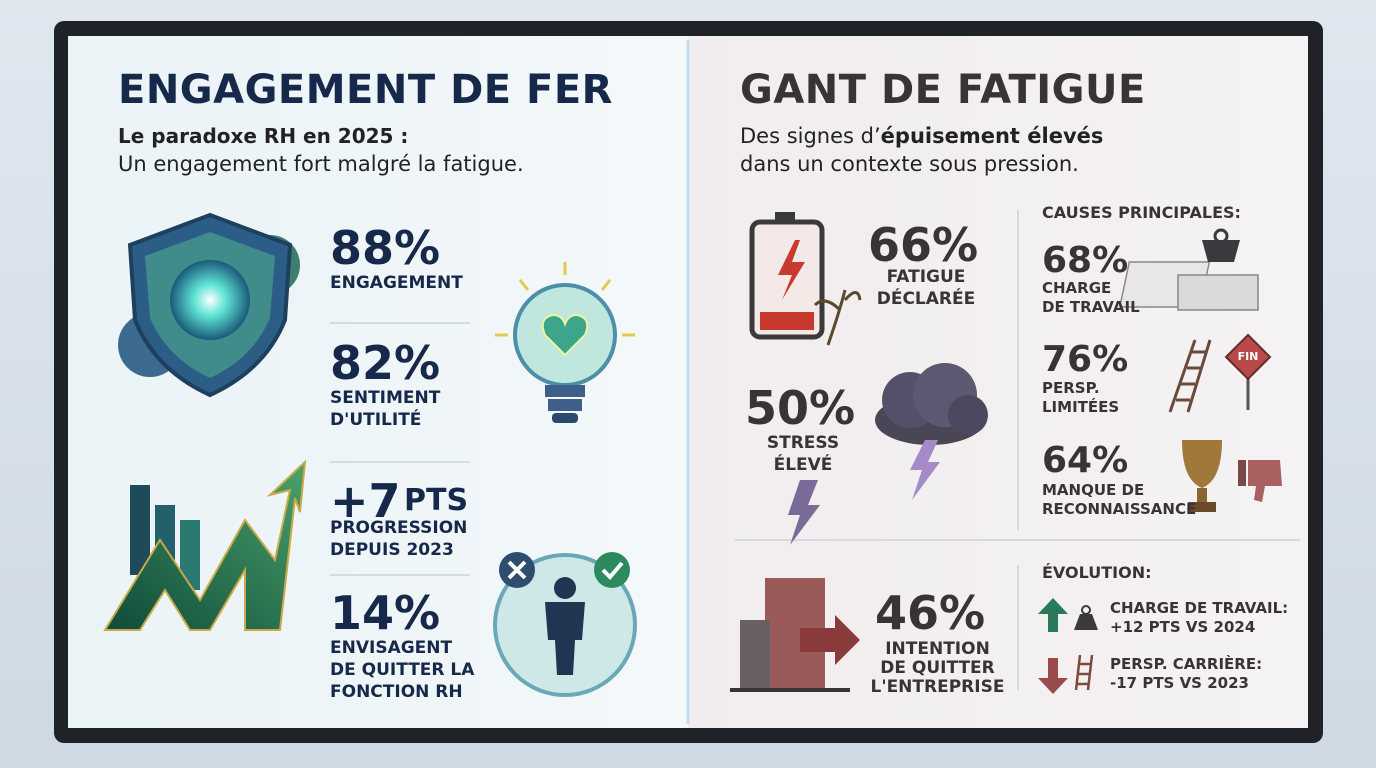 Image resolution: width=1376 pixels, height=768 pixels. What do you see at coordinates (909, 164) in the screenshot?
I see `right-subtitle: dans un contexte sous pression.` at bounding box center [909, 164].